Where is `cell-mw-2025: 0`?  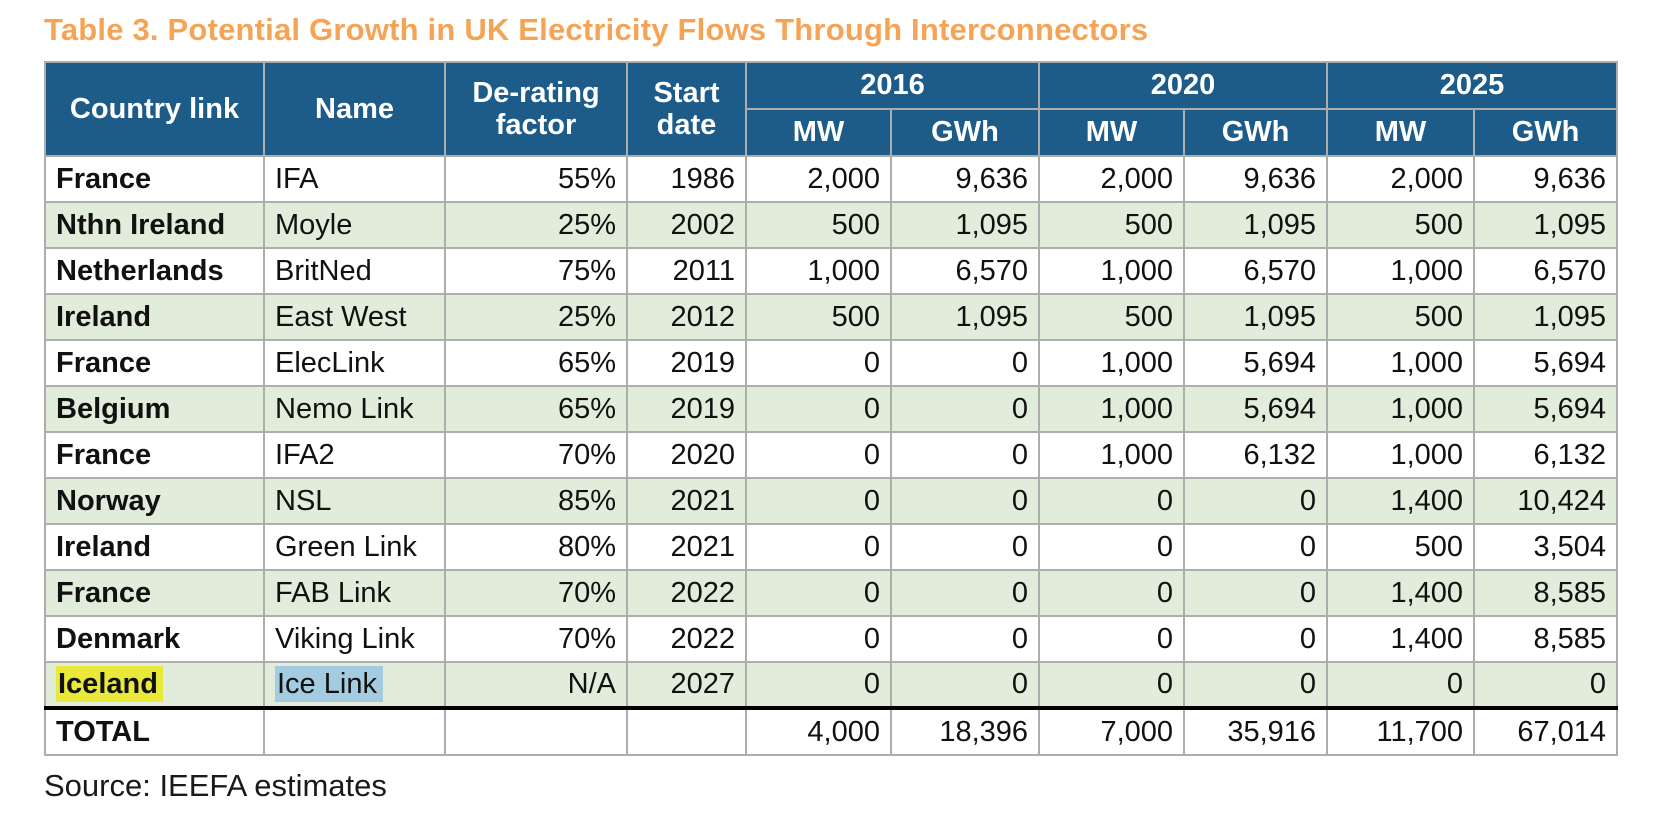 cell-mw-2025: 0 is located at coordinates (1401, 685).